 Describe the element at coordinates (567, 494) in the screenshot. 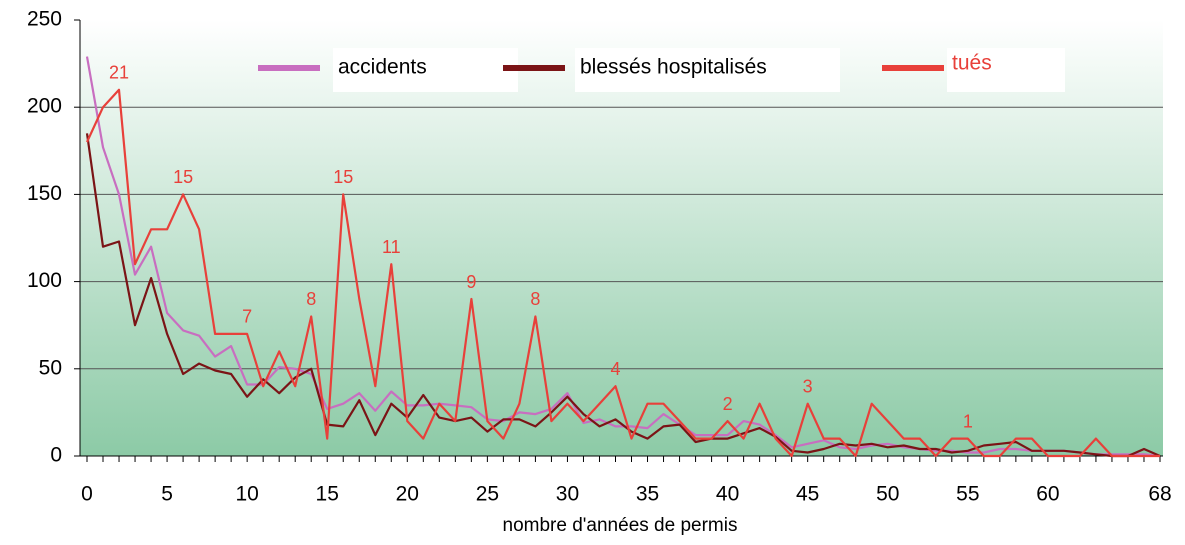

I see `x-tick-label: 30` at that location.